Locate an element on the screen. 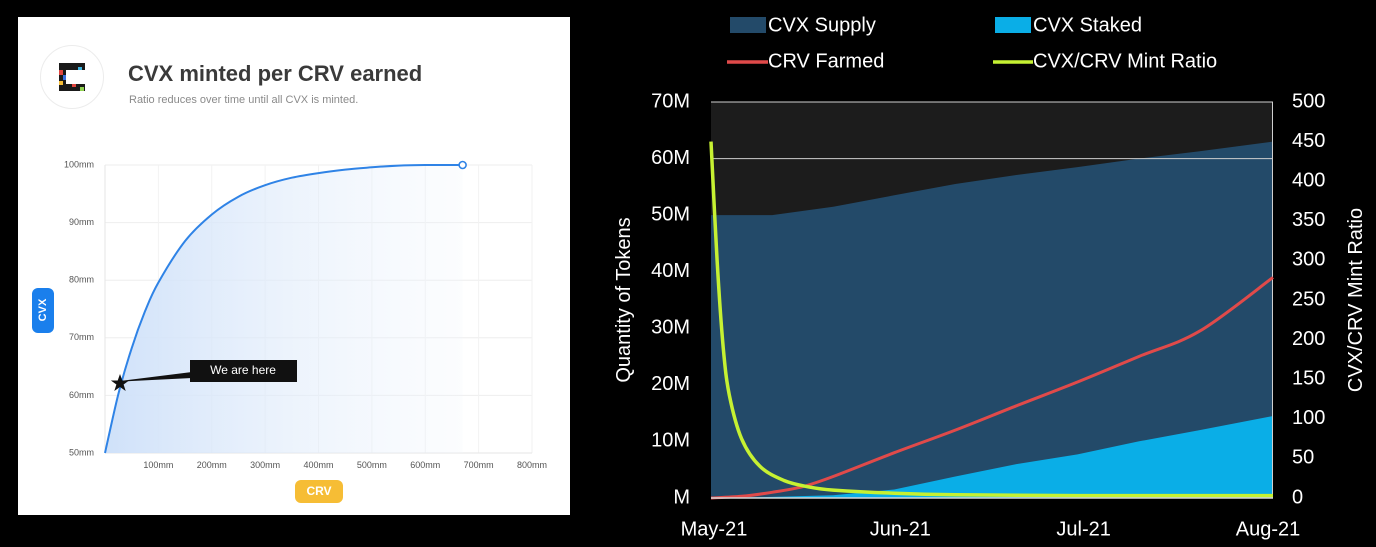 This screenshot has height=547, width=1376. left-curve-endpoint is located at coordinates (462, 165).